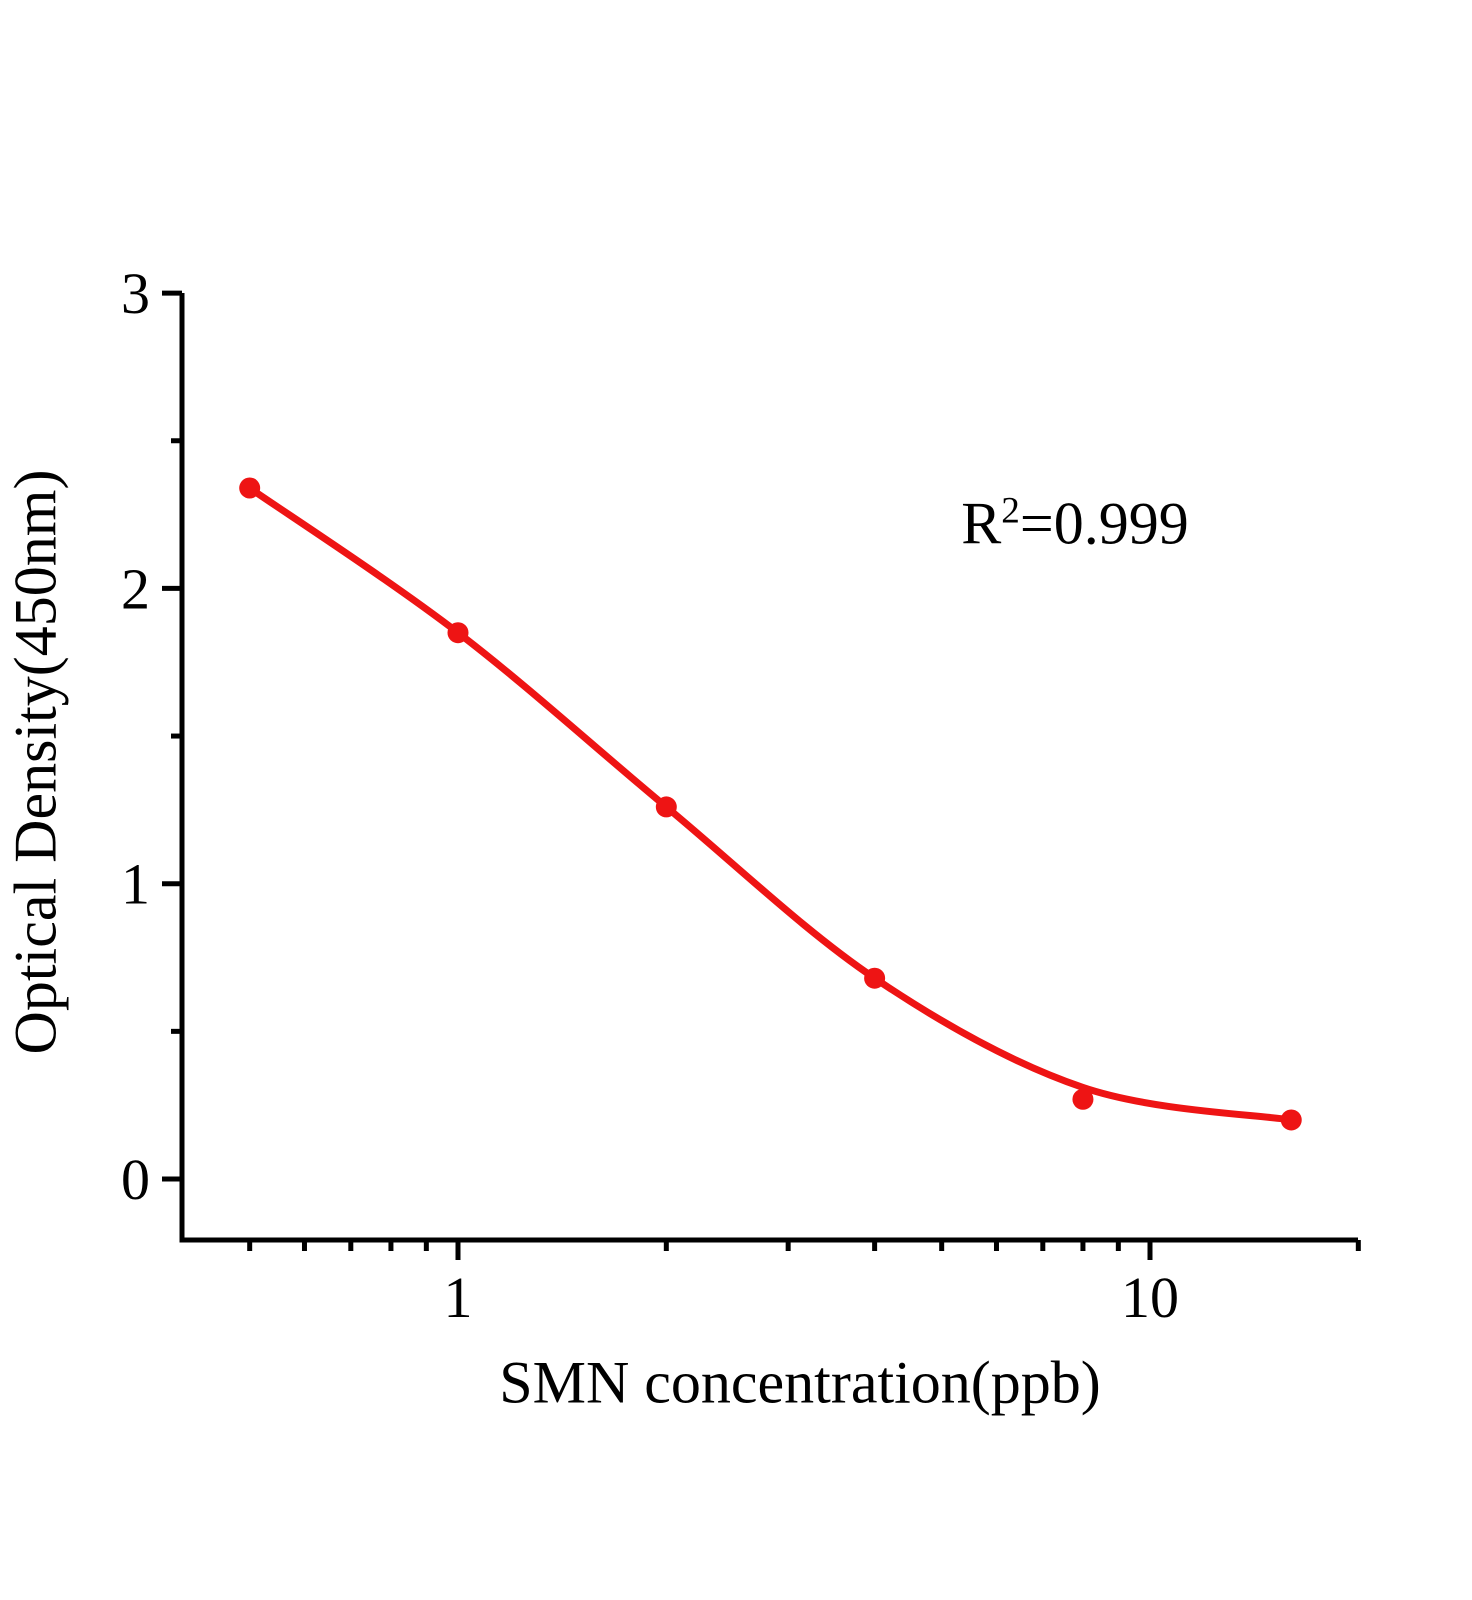 This screenshot has height=1600, width=1472. What do you see at coordinates (800, 1382) in the screenshot?
I see `x-axis-title: SMN concentration(ppb)` at bounding box center [800, 1382].